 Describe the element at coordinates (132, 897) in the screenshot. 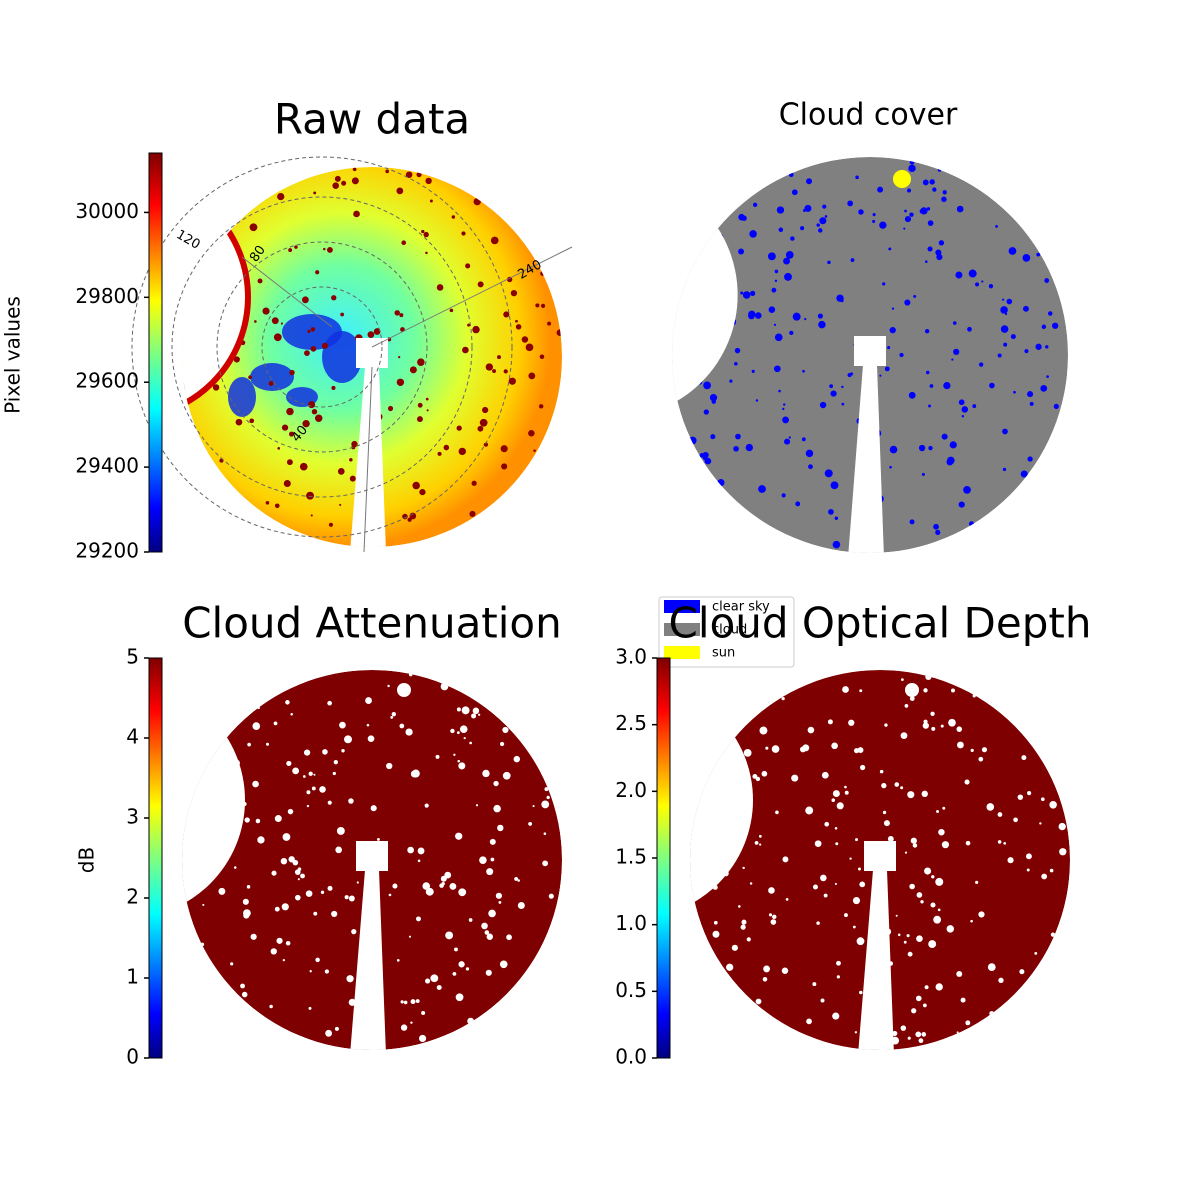

I see `colorbar-tick-label: 2` at that location.